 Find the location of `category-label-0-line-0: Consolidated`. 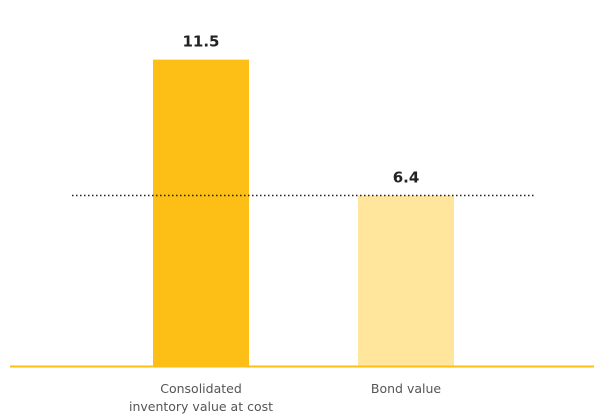

category-label-0-line-0: Consolidated is located at coordinates (201, 388).